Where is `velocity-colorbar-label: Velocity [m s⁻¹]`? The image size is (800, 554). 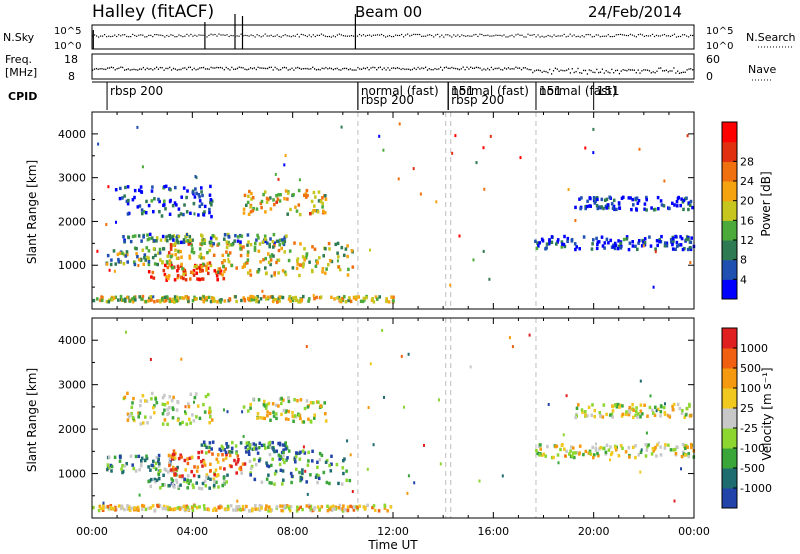 velocity-colorbar-label: Velocity [m s⁻¹] is located at coordinates (767, 413).